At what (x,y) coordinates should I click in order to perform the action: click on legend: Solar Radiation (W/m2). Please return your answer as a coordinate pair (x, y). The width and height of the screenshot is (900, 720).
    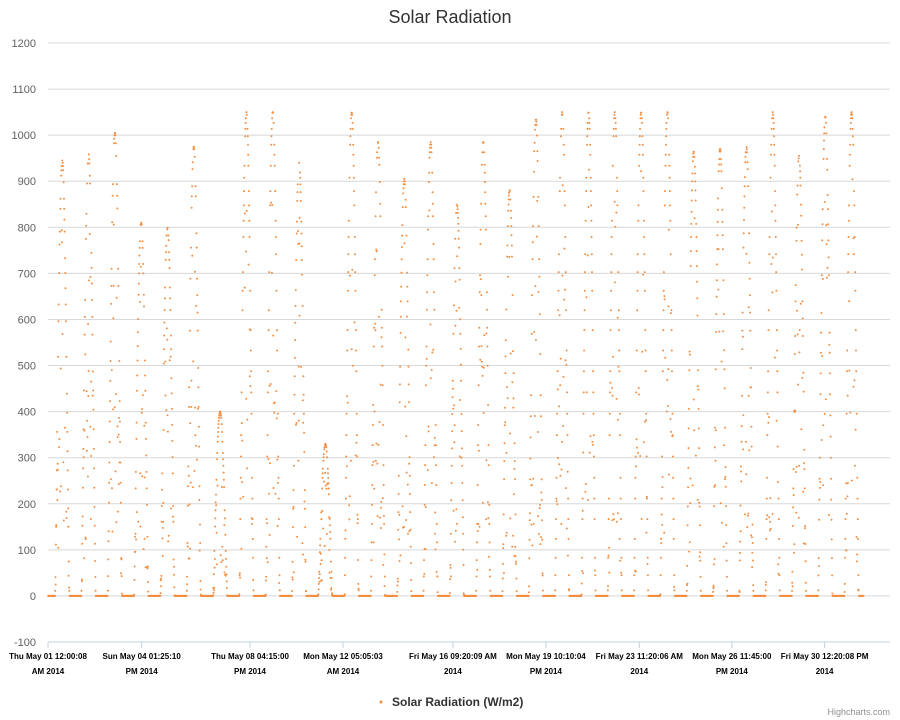
    Looking at the image, I should click on (451, 702).